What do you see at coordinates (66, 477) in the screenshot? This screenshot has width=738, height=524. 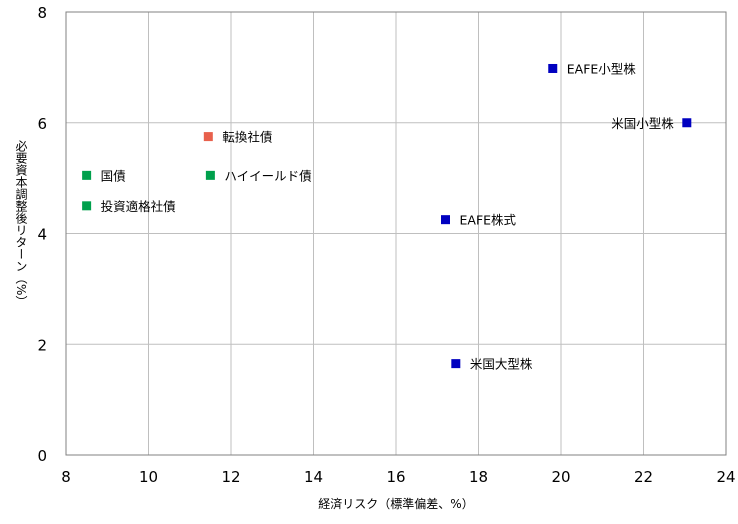 I see `x-tick-label: 8` at bounding box center [66, 477].